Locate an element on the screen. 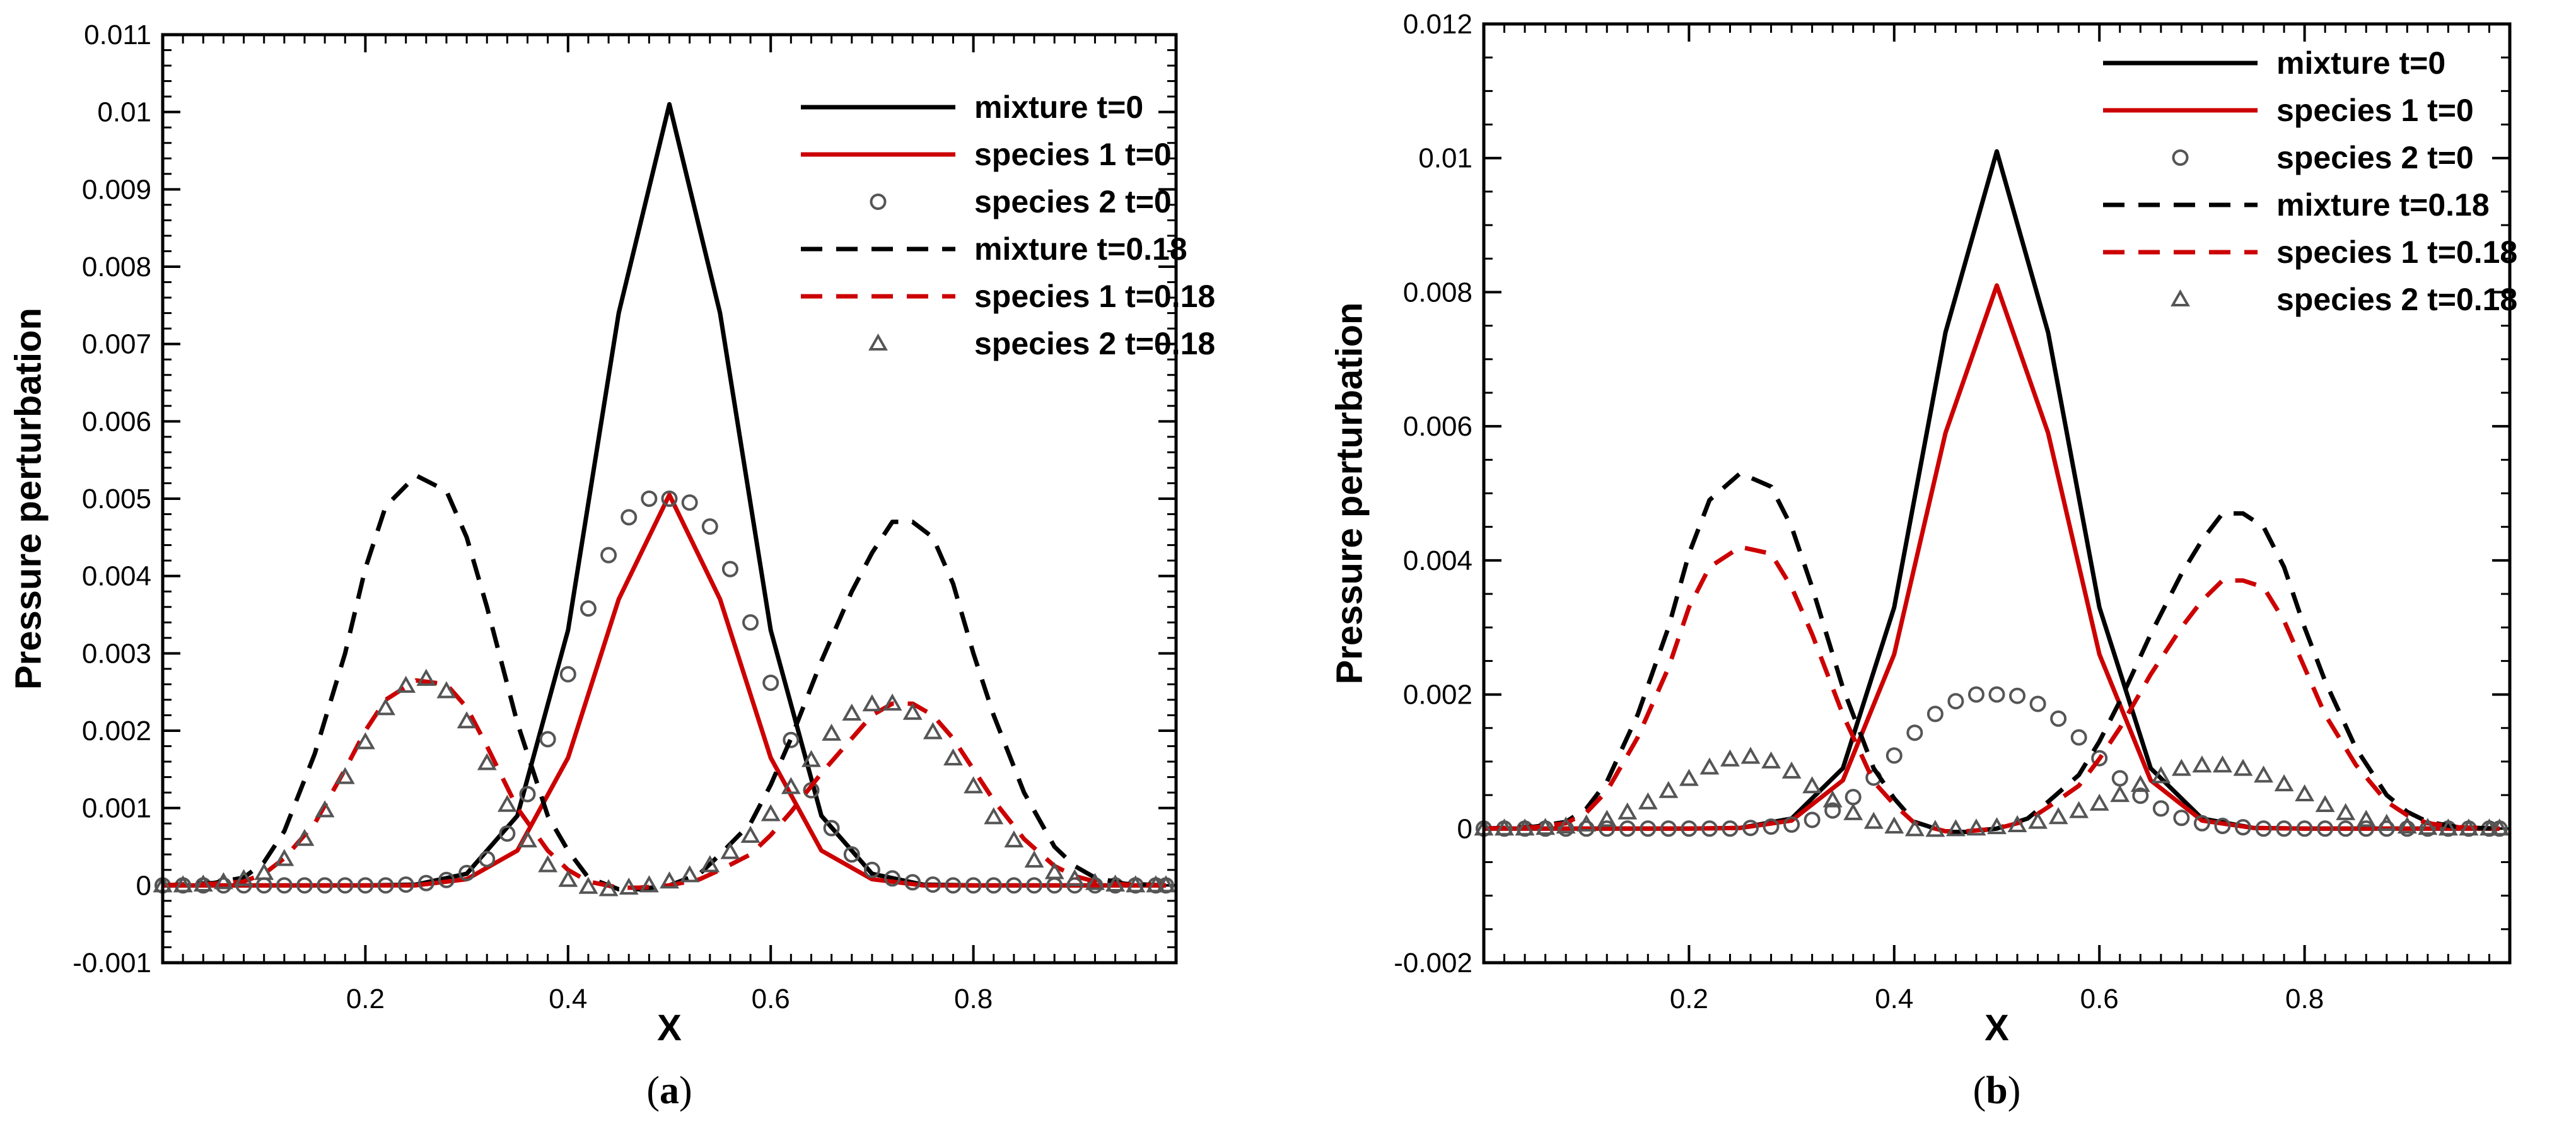  panel-letter-a: a is located at coordinates (669, 1091).